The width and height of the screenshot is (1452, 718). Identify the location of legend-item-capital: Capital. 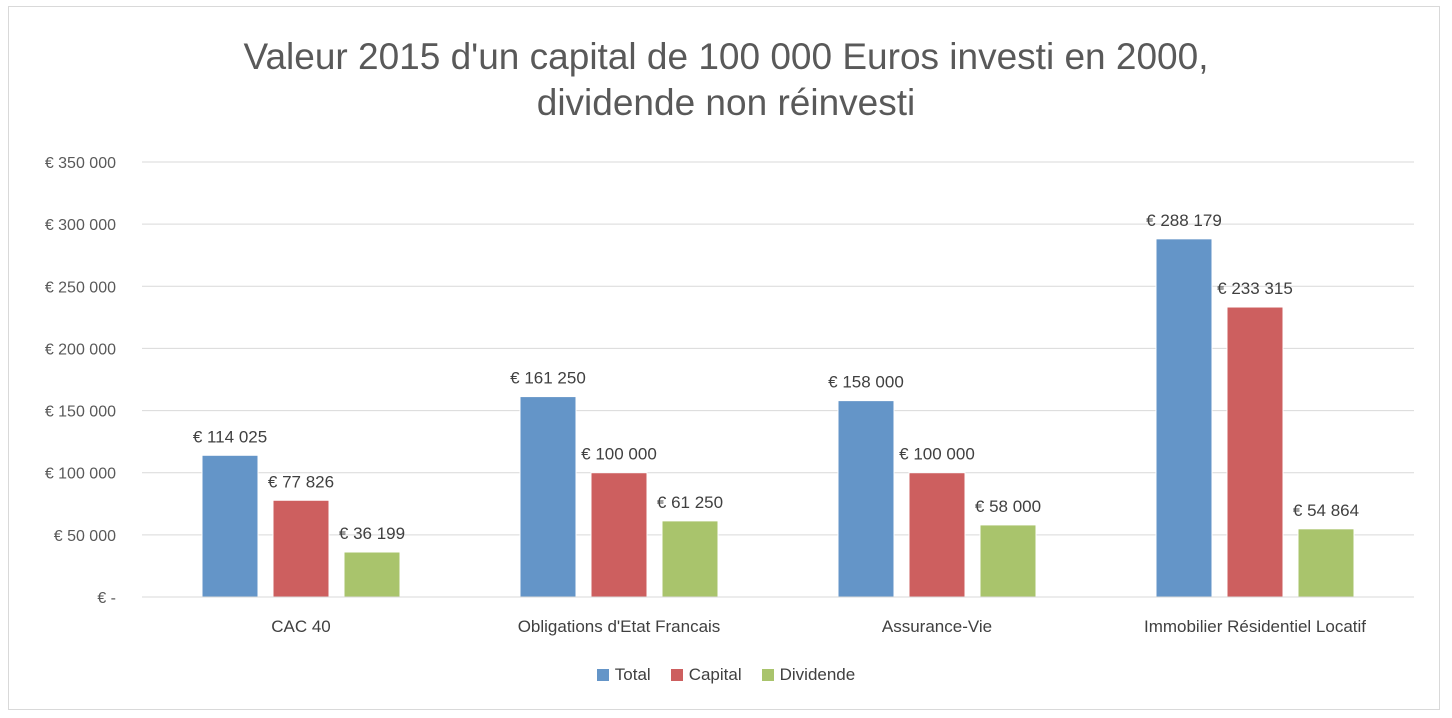
(706, 675).